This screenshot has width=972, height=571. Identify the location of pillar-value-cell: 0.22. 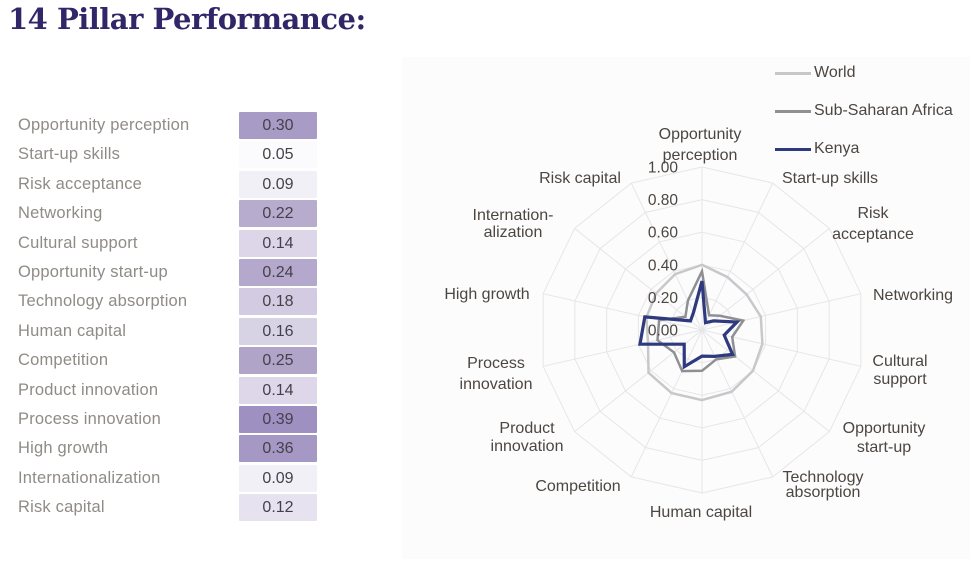
(278, 214).